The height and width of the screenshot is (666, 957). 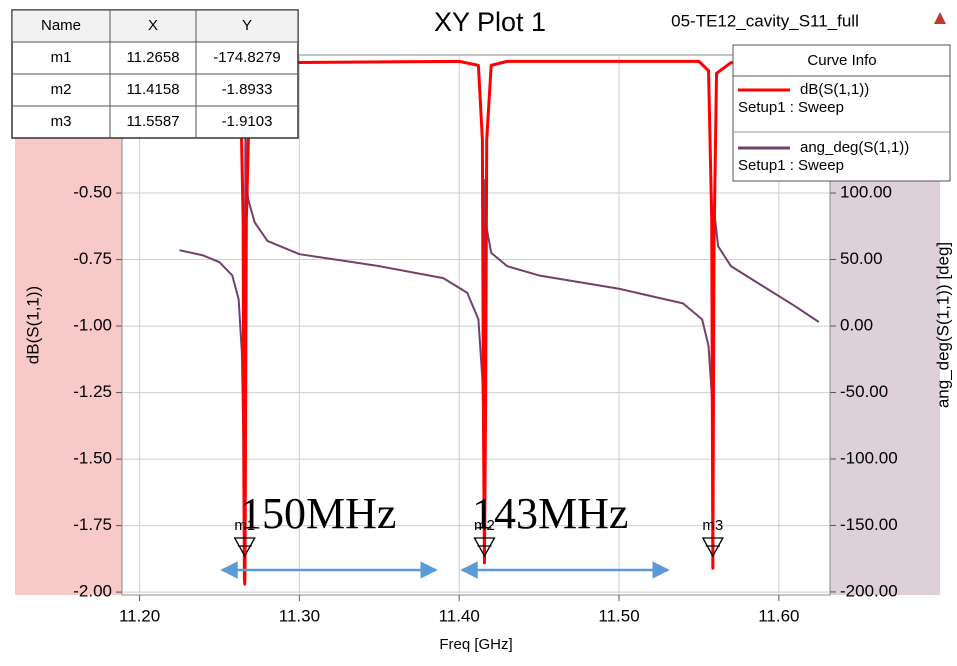 I want to click on table-header: Y, so click(x=247, y=25).